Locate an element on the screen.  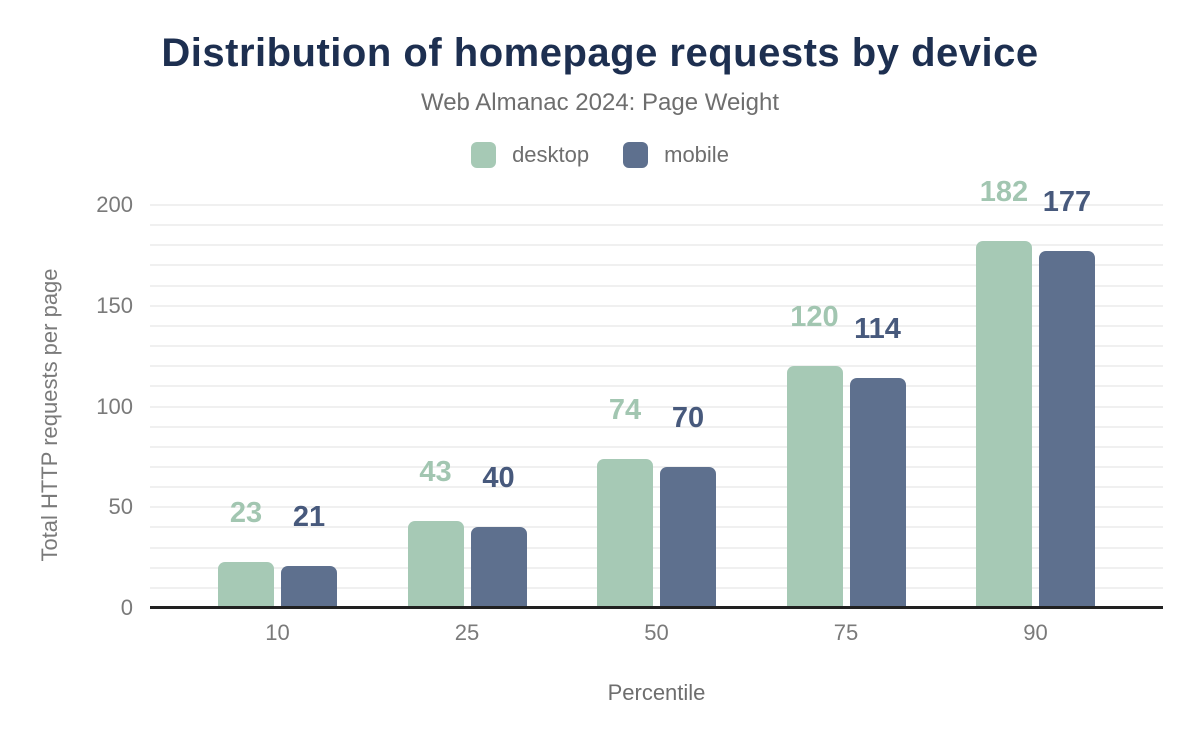
bar-mobile-p25 is located at coordinates (498, 567).